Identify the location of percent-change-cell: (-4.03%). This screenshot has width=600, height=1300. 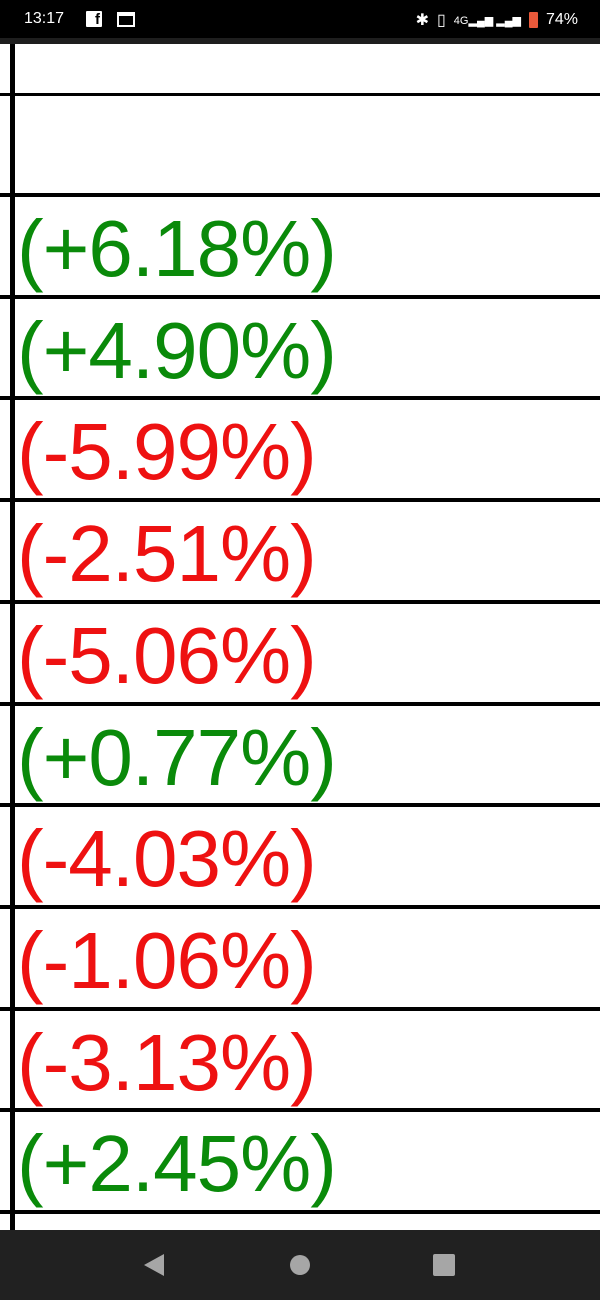
(167, 859).